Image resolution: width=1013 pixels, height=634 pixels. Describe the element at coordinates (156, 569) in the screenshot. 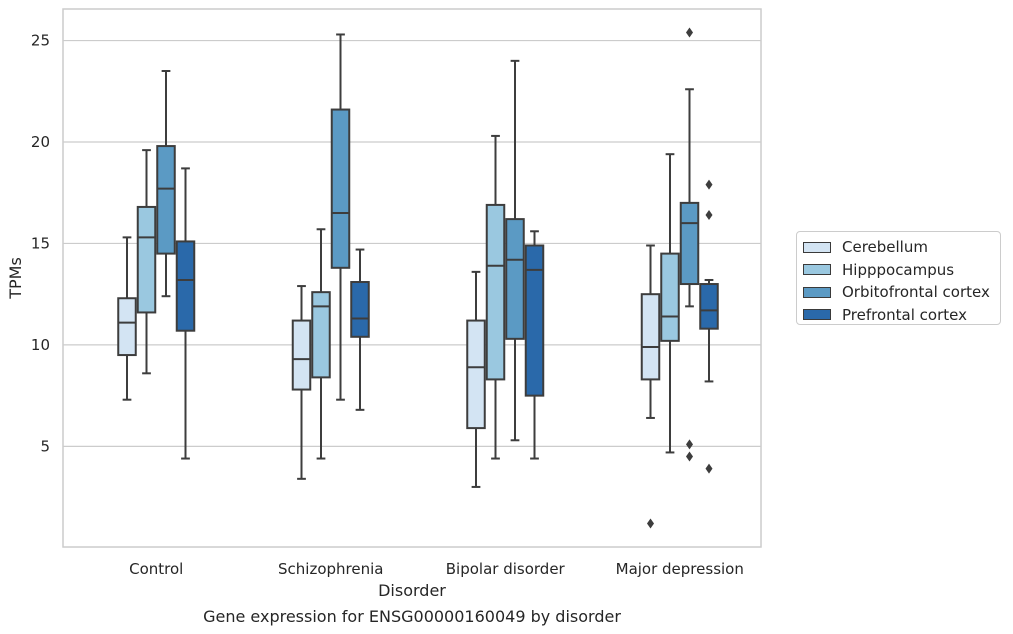

I see `x-tick-label: Control` at that location.